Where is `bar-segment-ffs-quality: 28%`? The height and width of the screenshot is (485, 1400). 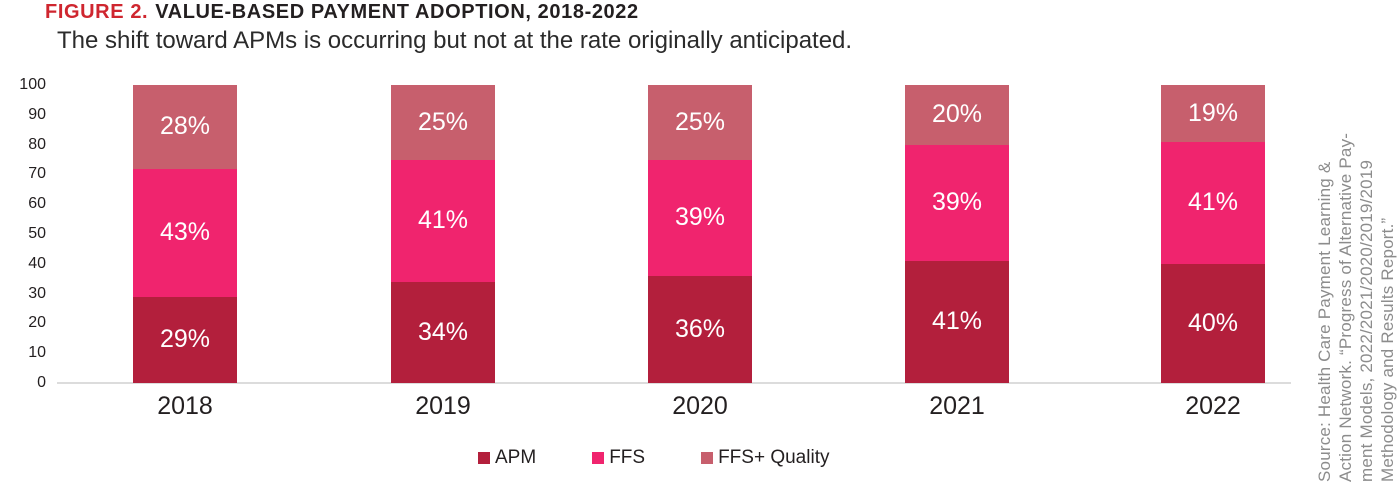
bar-segment-ffs-quality: 28% is located at coordinates (185, 127).